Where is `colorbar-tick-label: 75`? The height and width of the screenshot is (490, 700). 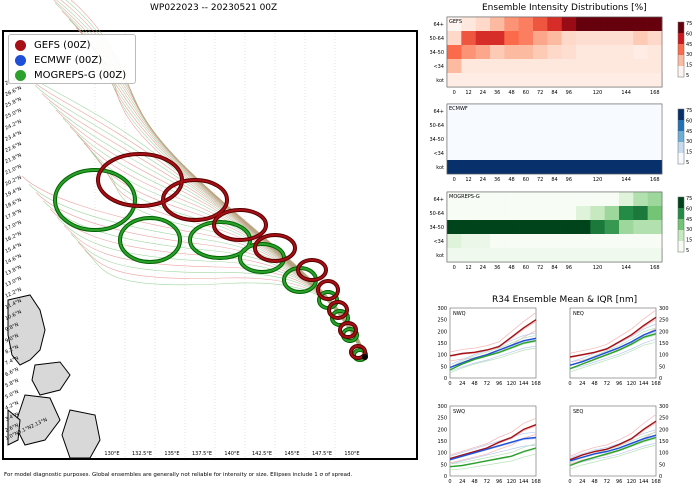 colorbar-tick-label: 75 is located at coordinates (689, 111).